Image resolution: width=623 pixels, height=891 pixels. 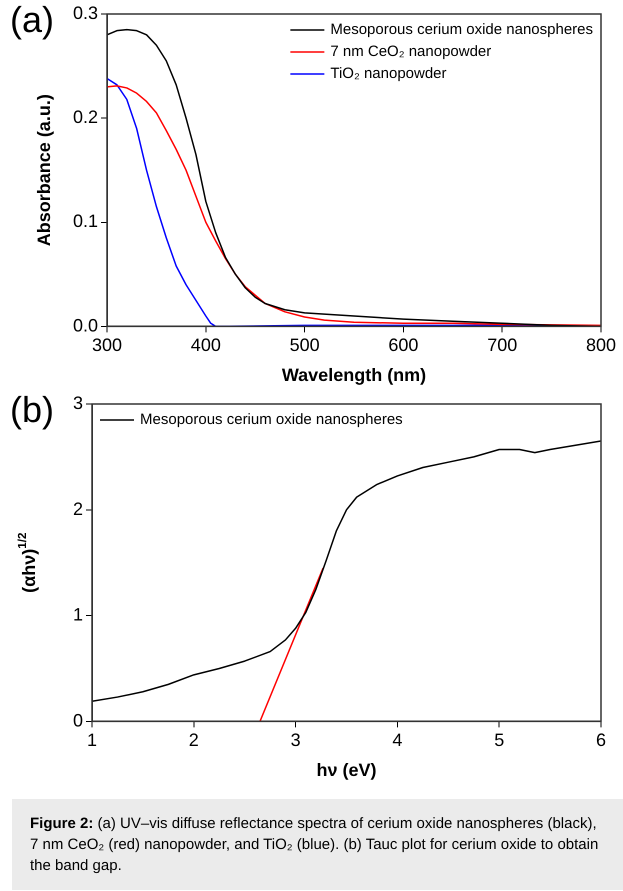 I want to click on caption: Figure 2: (a) UV–vis diffuse reflectance spectra of cerium oxide nanospheres (black), 7 nm CeO₂ (red) nanopowder, and TiO₂ (blue). (b) Tauc plot for cerium oxide to obtain the band gap., so click(x=314, y=844).